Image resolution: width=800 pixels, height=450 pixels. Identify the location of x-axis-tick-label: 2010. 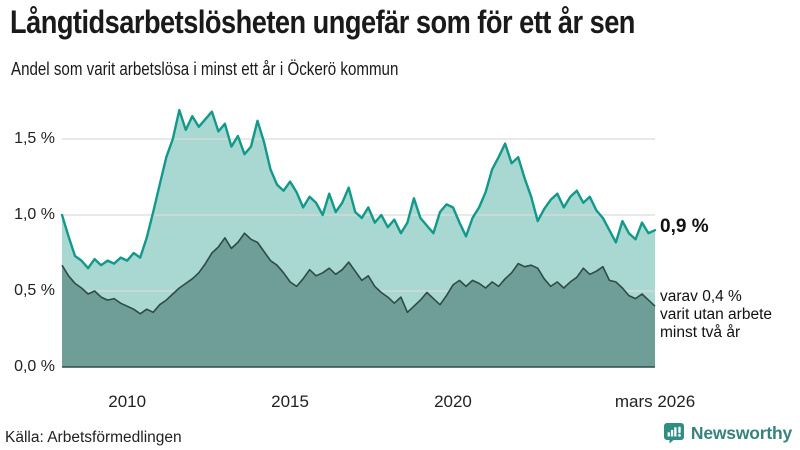
(127, 401).